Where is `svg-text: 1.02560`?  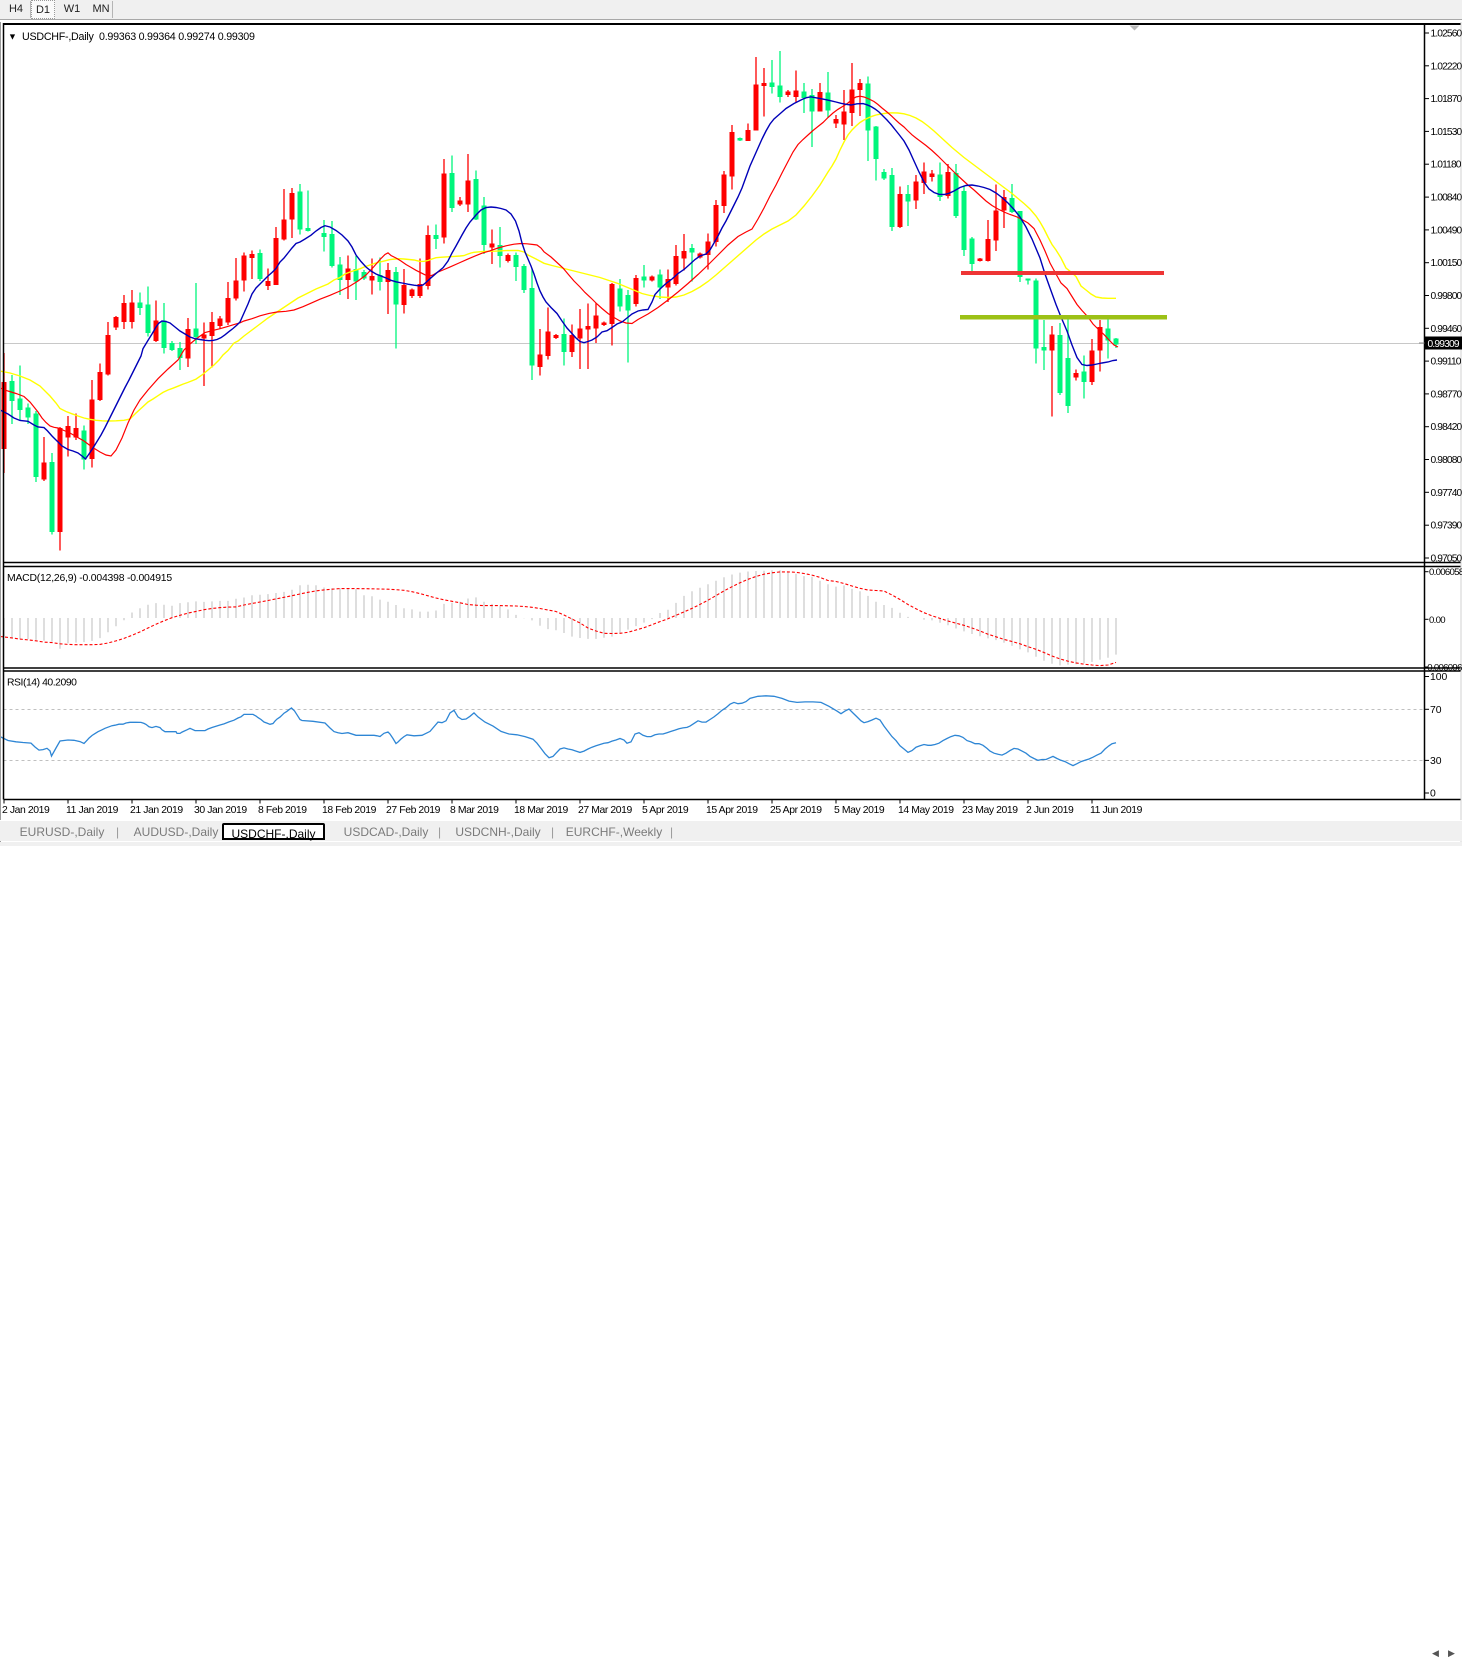 svg-text: 1.02560 is located at coordinates (1446, 34).